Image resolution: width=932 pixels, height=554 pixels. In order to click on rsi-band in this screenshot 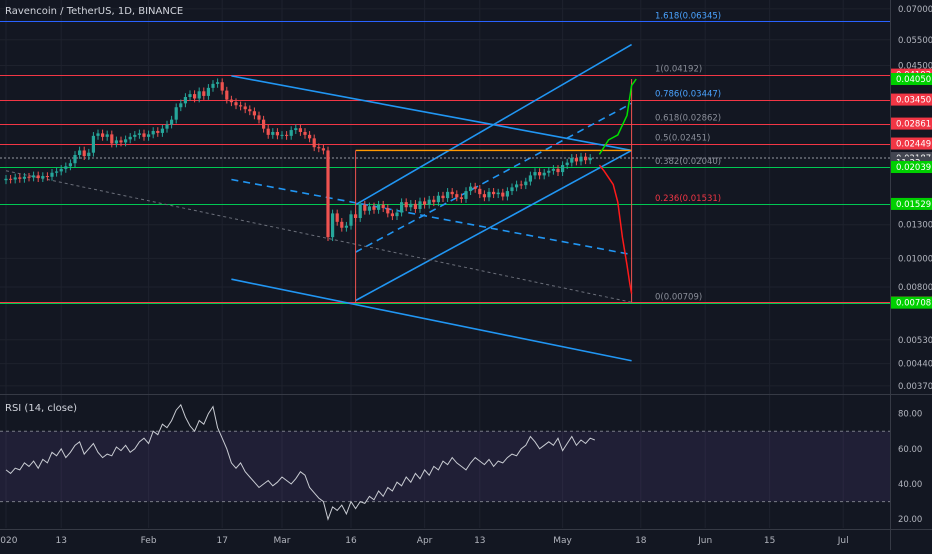, I will do `click(445, 466)`.